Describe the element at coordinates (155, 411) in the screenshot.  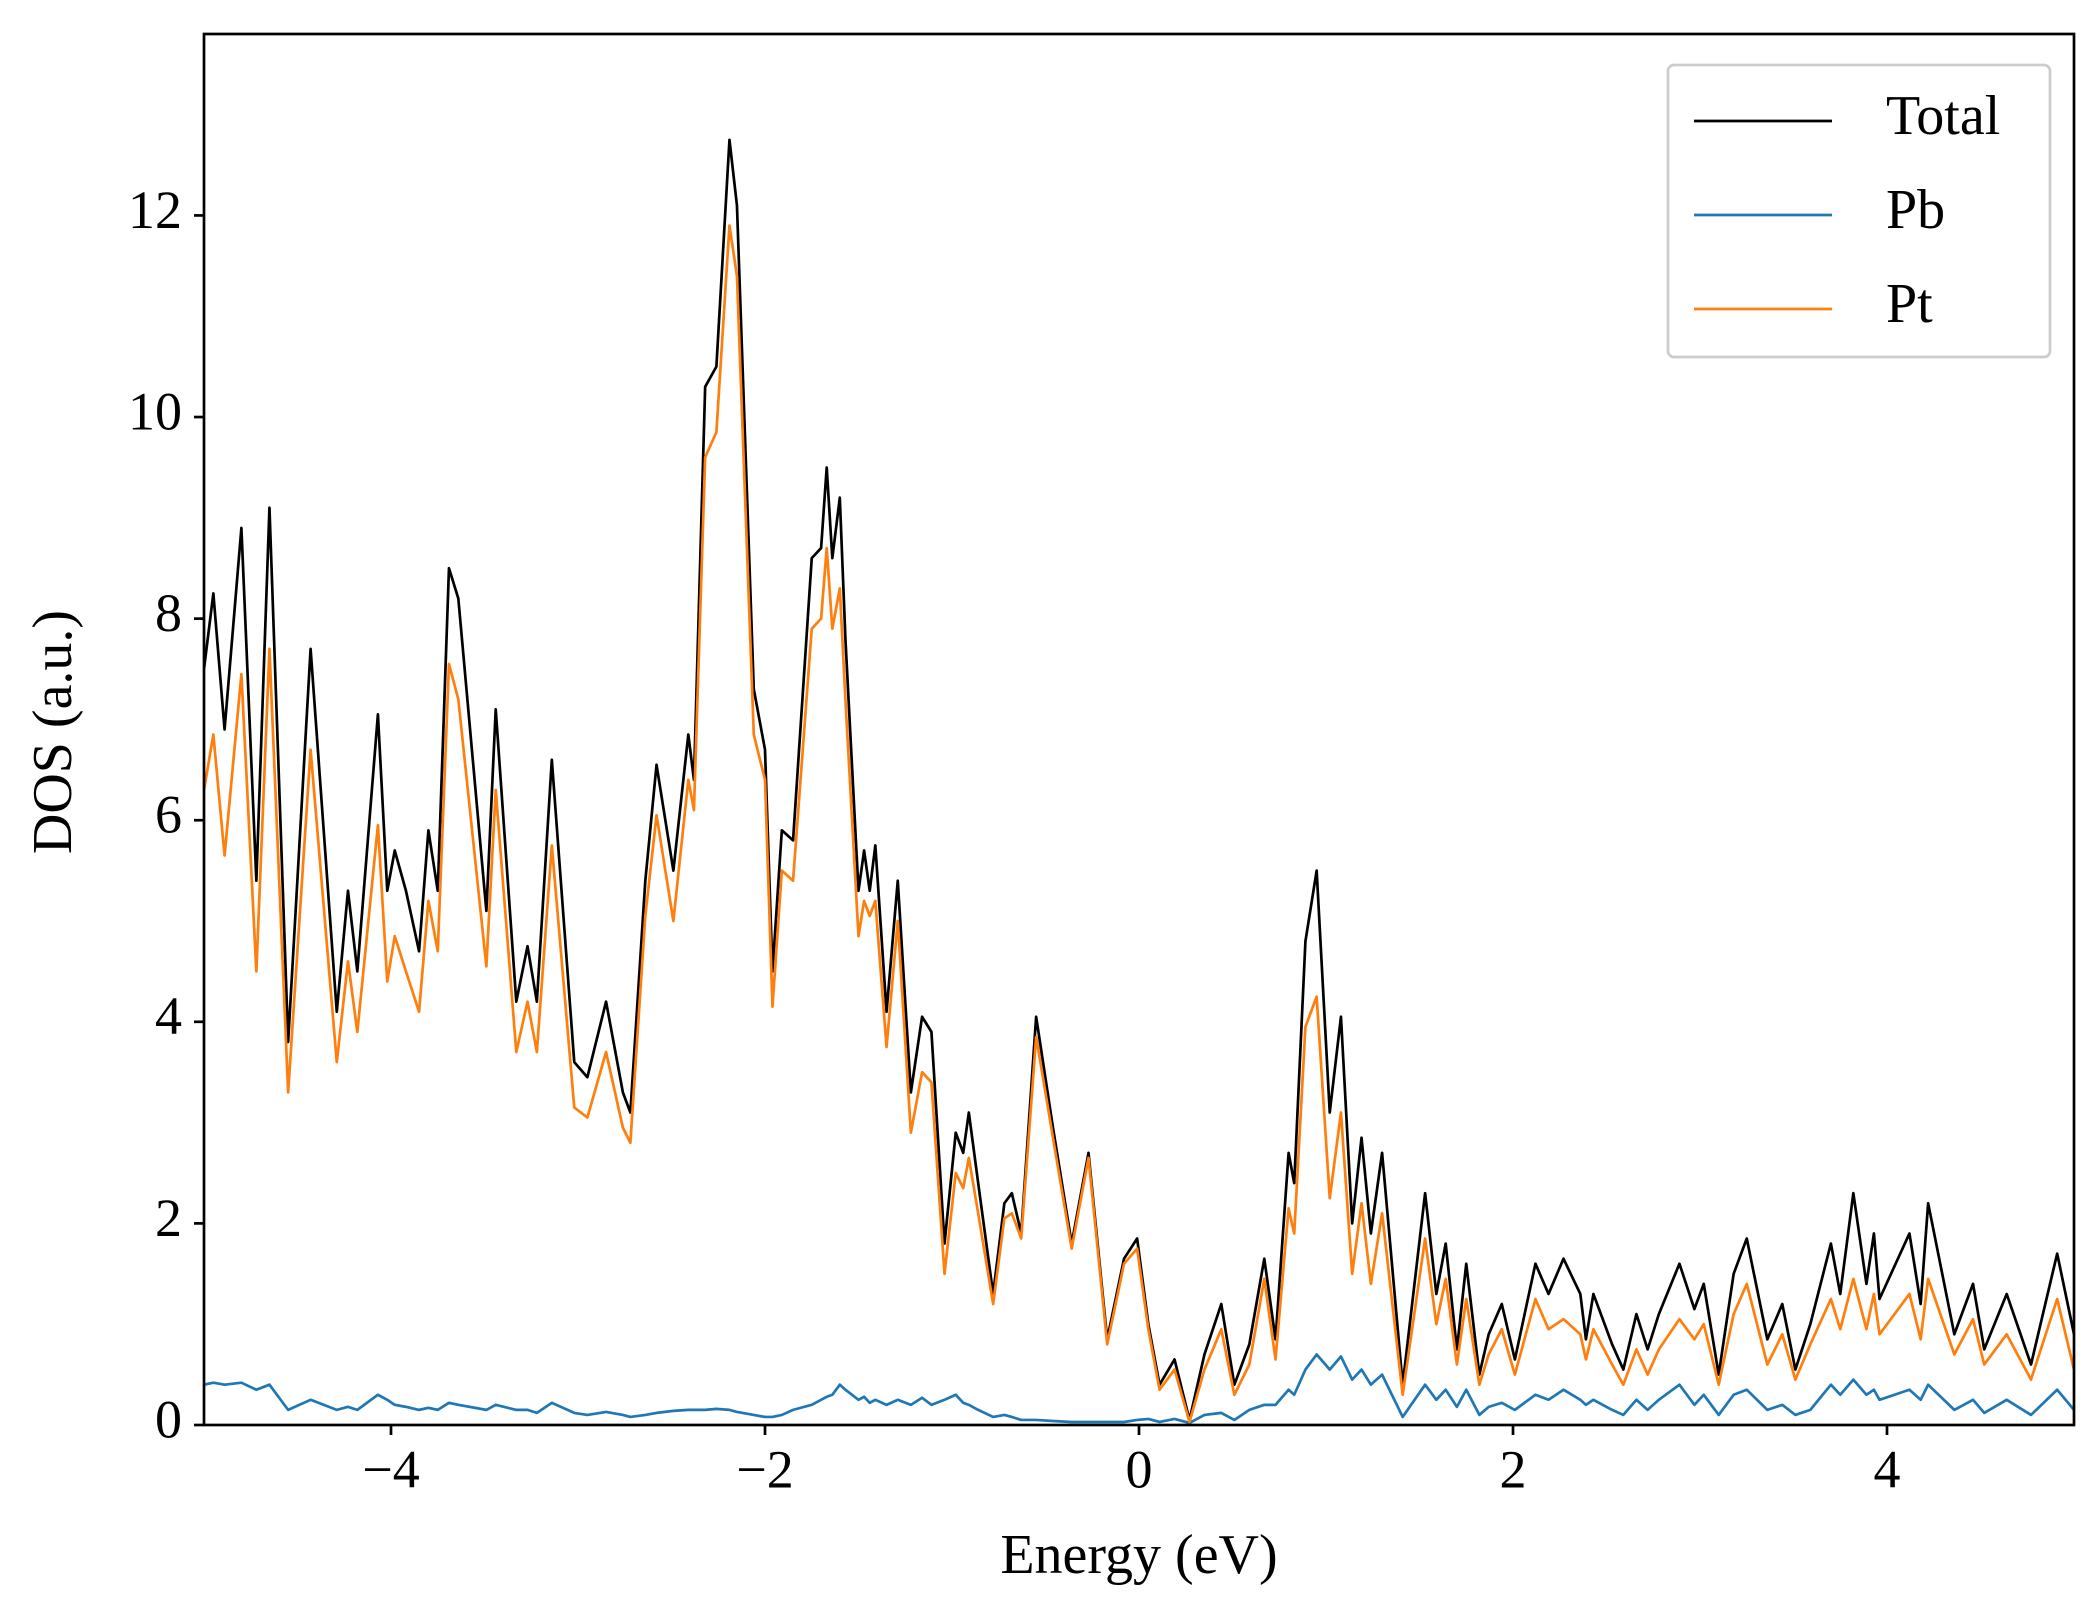
I see `y-tick-label: 10` at that location.